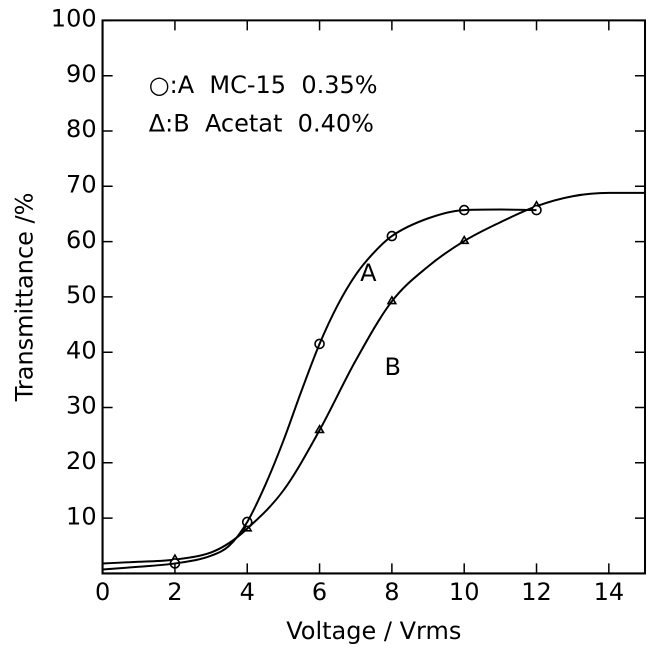  What do you see at coordinates (81, 295) in the screenshot?
I see `y-tick-label: 50` at bounding box center [81, 295].